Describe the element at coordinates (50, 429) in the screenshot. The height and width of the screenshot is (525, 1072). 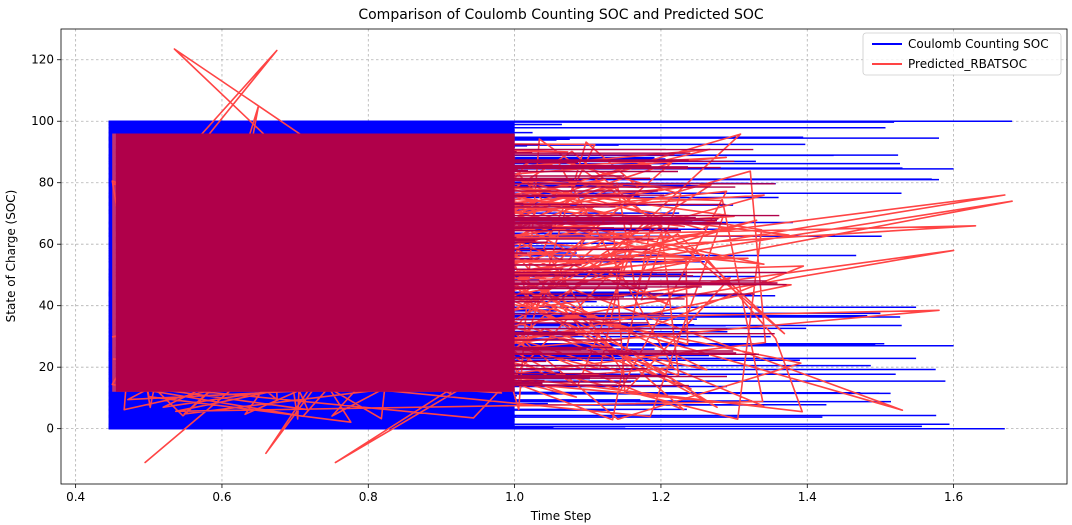
I see `y-tick-label: 0` at that location.